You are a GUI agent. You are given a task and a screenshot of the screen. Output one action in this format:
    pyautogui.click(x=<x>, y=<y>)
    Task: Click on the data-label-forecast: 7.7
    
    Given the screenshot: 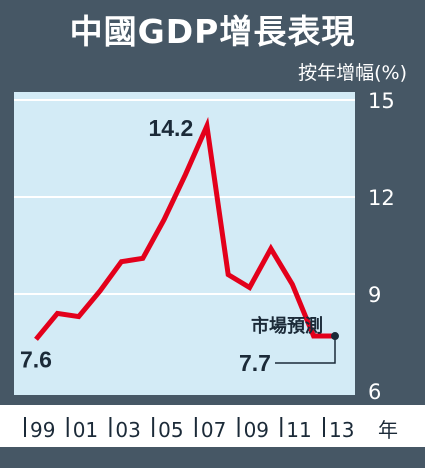 What is the action you would take?
    pyautogui.click(x=255, y=363)
    